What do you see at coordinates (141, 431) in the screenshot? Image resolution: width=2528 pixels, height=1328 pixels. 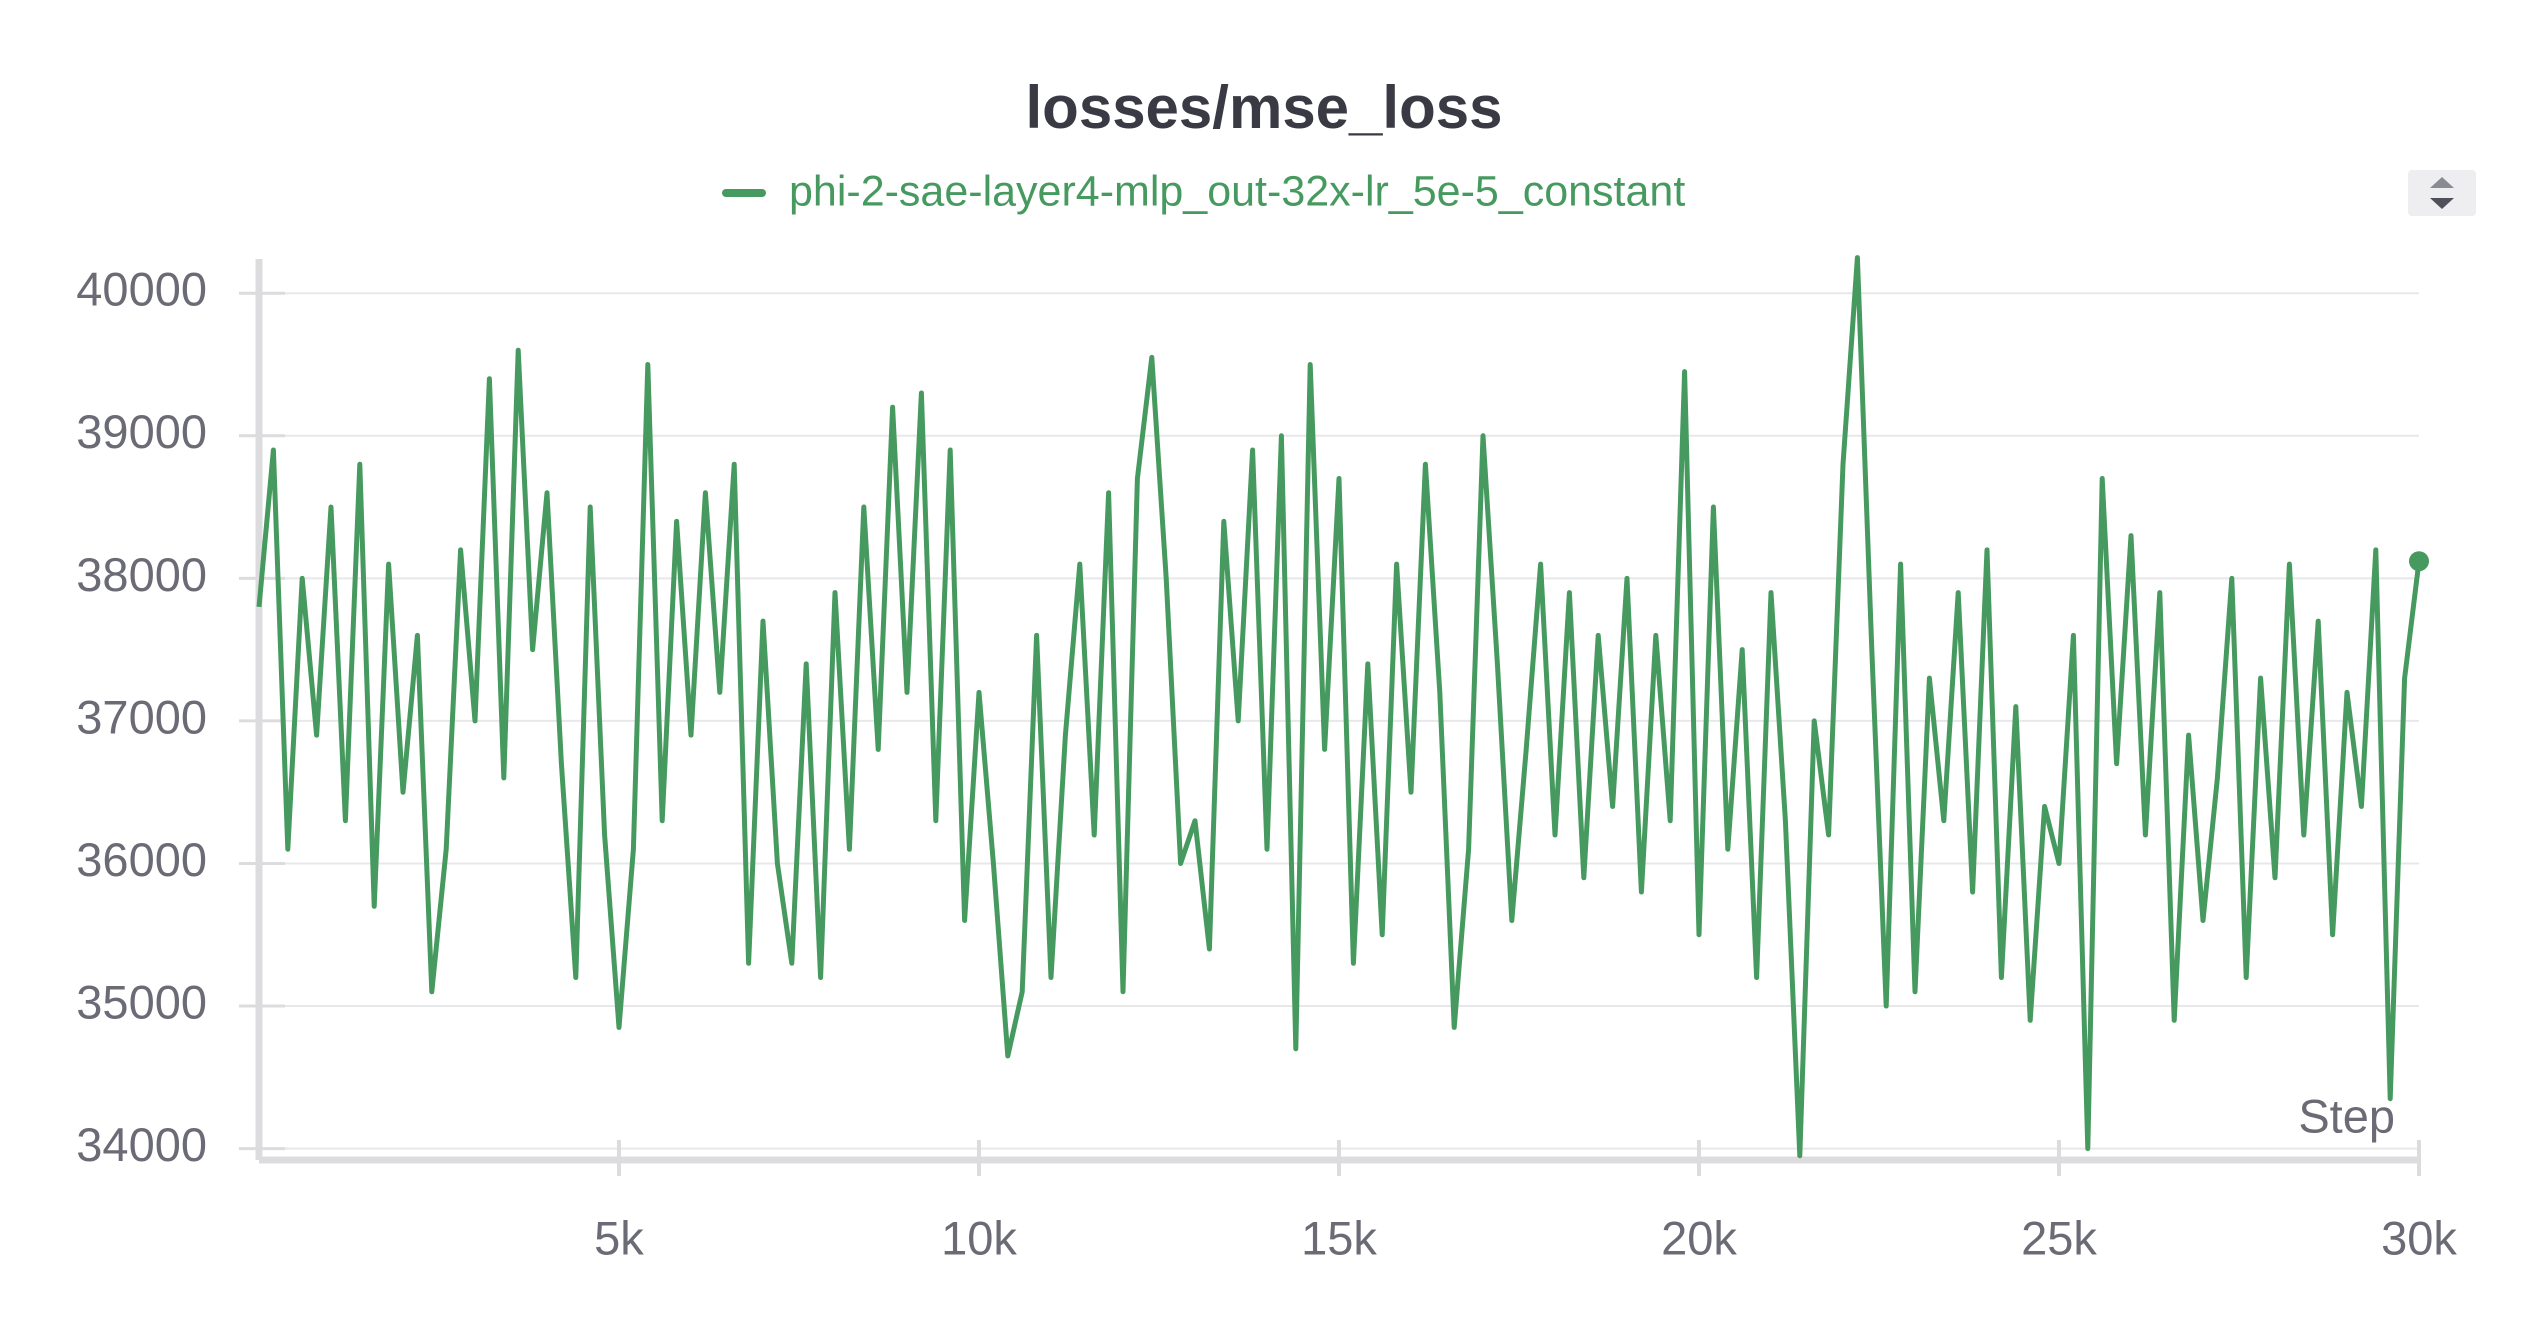 I see `y-tick-label: 39000` at bounding box center [141, 431].